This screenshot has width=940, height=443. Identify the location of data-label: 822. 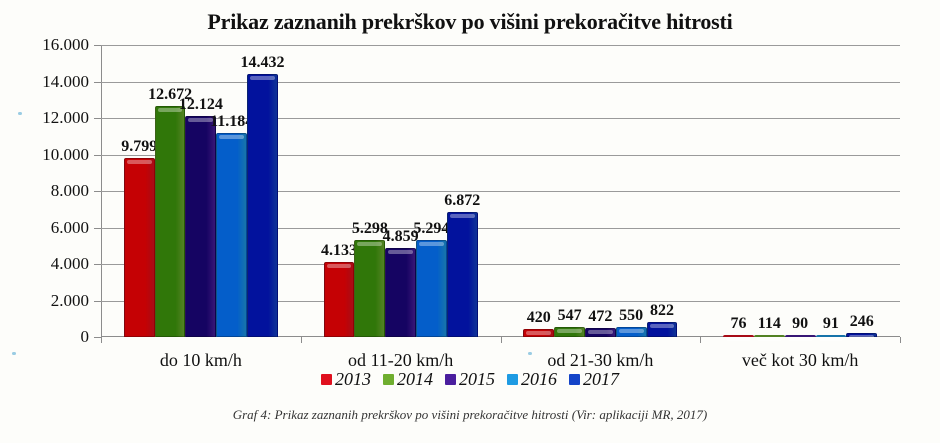
(661, 310).